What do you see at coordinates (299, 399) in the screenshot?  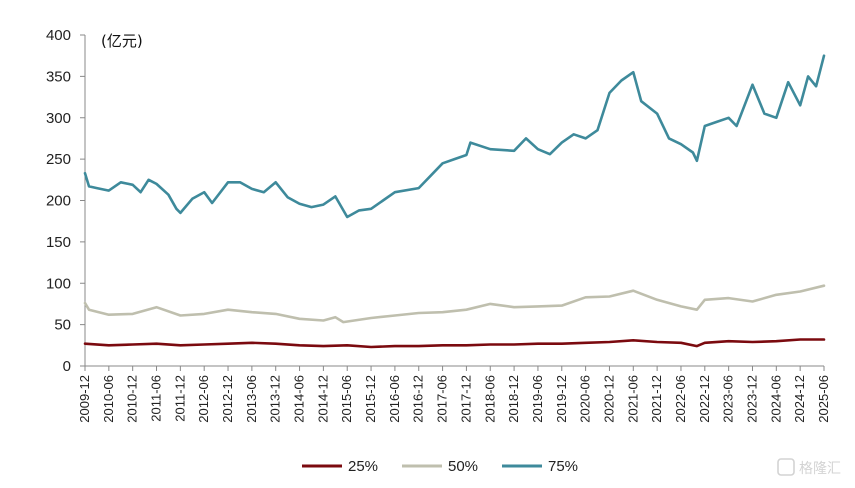 I see `x-tick-label: 2014-06` at bounding box center [299, 399].